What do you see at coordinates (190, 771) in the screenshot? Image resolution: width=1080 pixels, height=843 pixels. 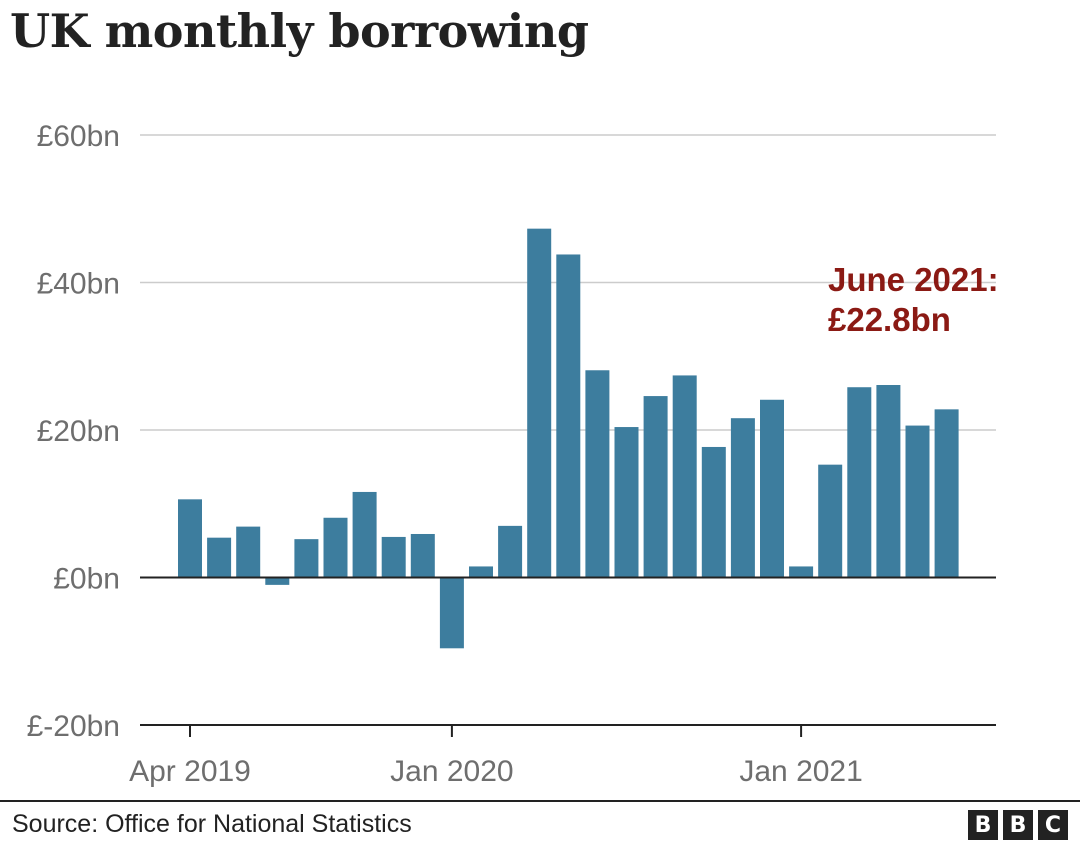 I see `x-tick-label: Apr 2019` at bounding box center [190, 771].